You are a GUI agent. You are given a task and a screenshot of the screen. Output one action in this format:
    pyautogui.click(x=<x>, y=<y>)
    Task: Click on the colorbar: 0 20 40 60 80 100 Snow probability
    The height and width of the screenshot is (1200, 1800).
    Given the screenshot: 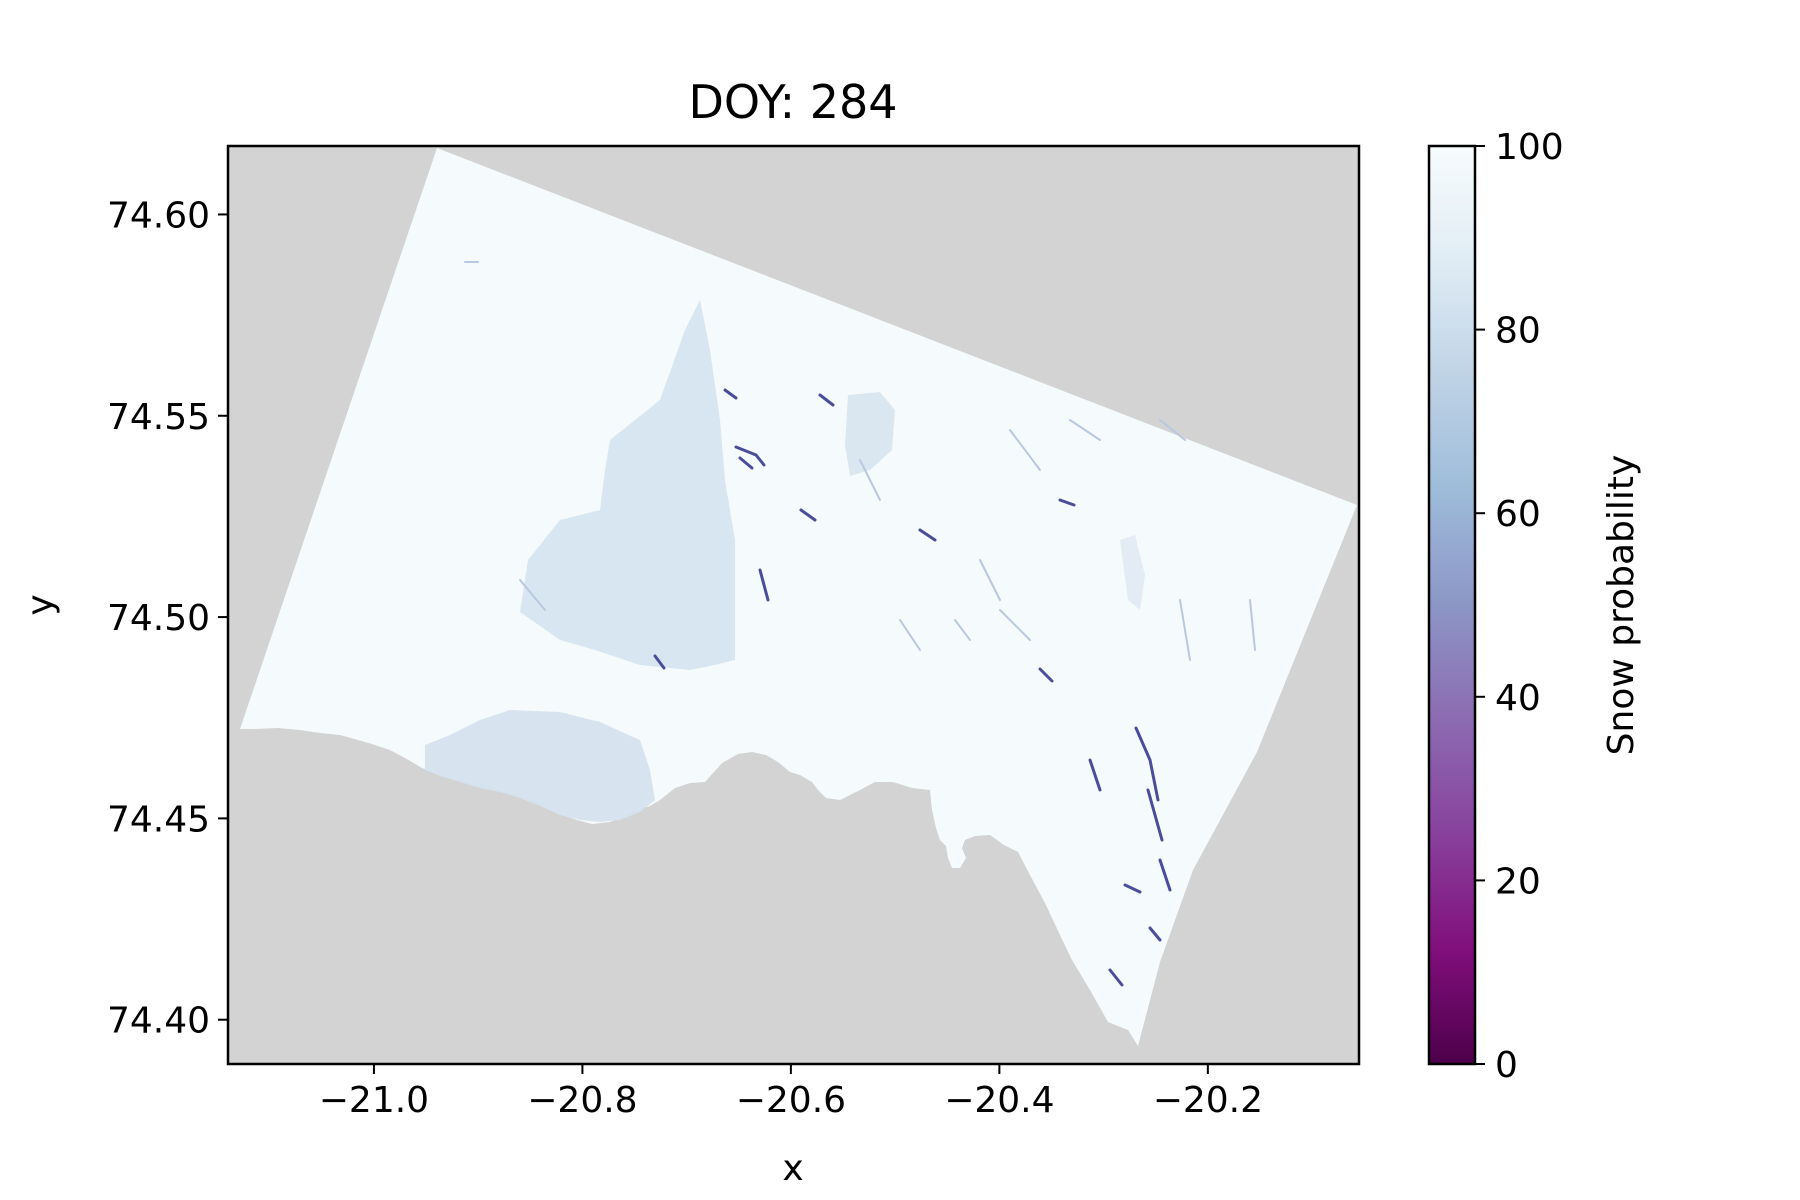 What is the action you would take?
    pyautogui.click(x=1534, y=606)
    